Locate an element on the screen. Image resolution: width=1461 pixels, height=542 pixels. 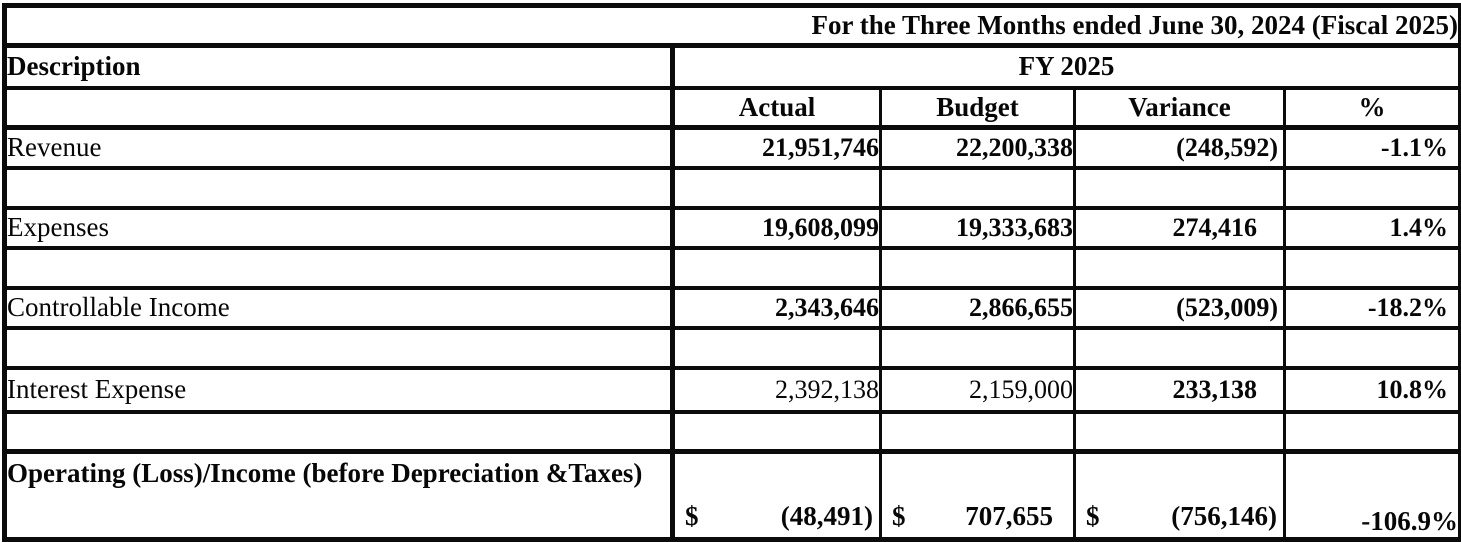
variance-value: 274,416 is located at coordinates (1179, 227).